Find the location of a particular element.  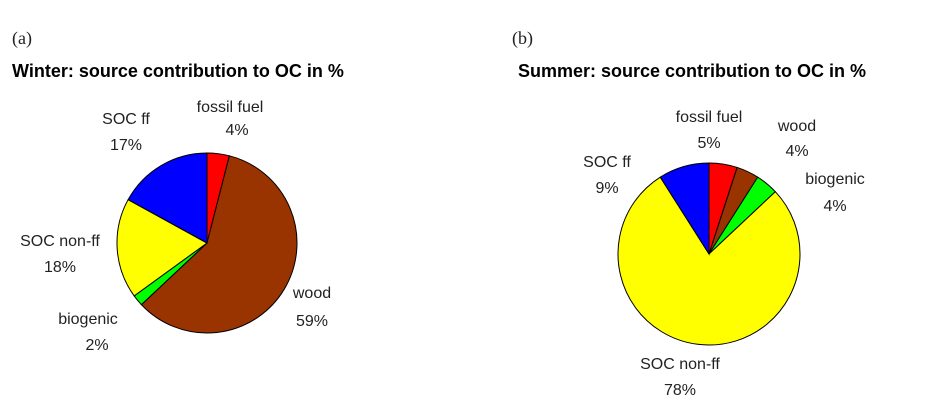

slice-value-label: 2% is located at coordinates (96, 345).